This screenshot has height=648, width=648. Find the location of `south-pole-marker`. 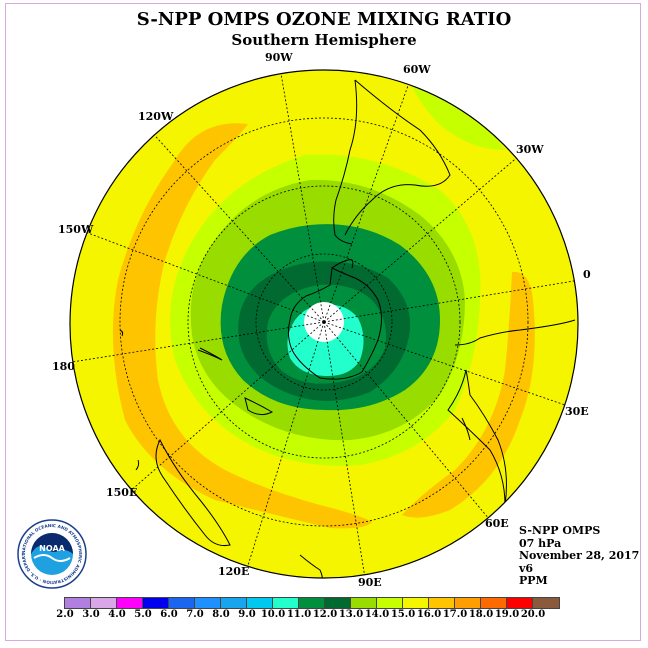

south-pole-marker is located at coordinates (324, 322).